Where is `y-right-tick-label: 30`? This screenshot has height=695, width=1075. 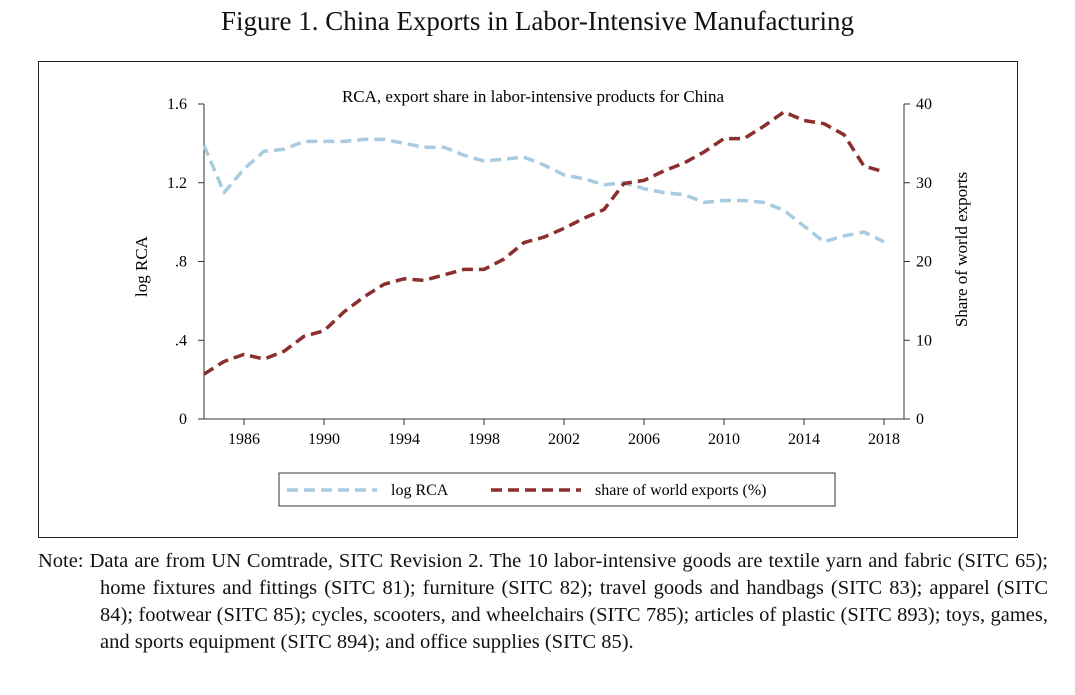
y-right-tick-label: 30 is located at coordinates (924, 183).